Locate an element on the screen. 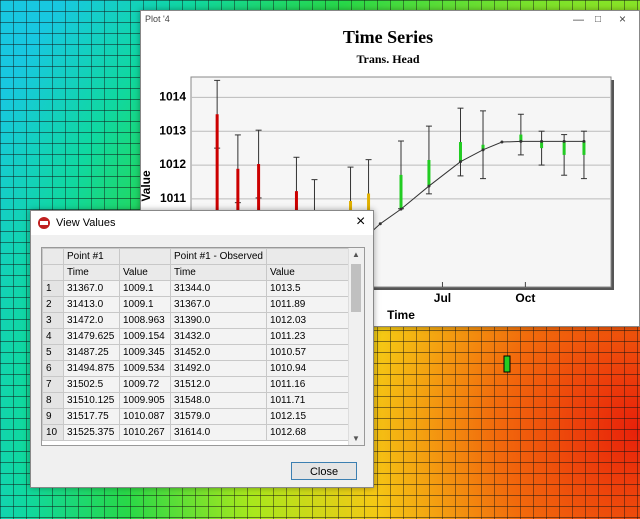 The height and width of the screenshot is (519, 640). row-number: 9 is located at coordinates (53, 416).